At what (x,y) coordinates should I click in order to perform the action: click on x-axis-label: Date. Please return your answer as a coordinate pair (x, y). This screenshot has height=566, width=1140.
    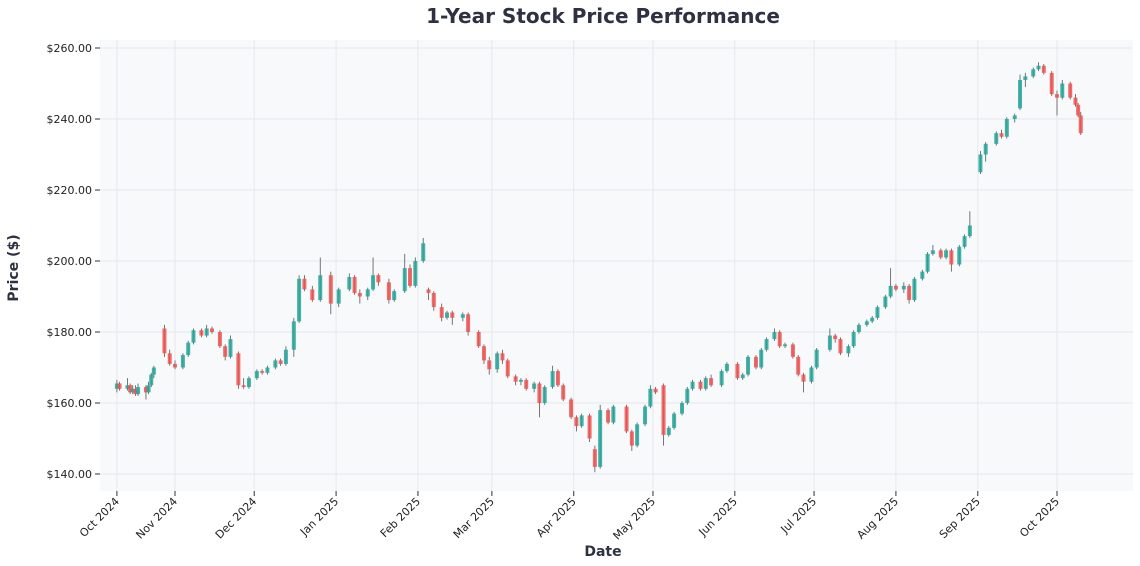
    Looking at the image, I should click on (602, 552).